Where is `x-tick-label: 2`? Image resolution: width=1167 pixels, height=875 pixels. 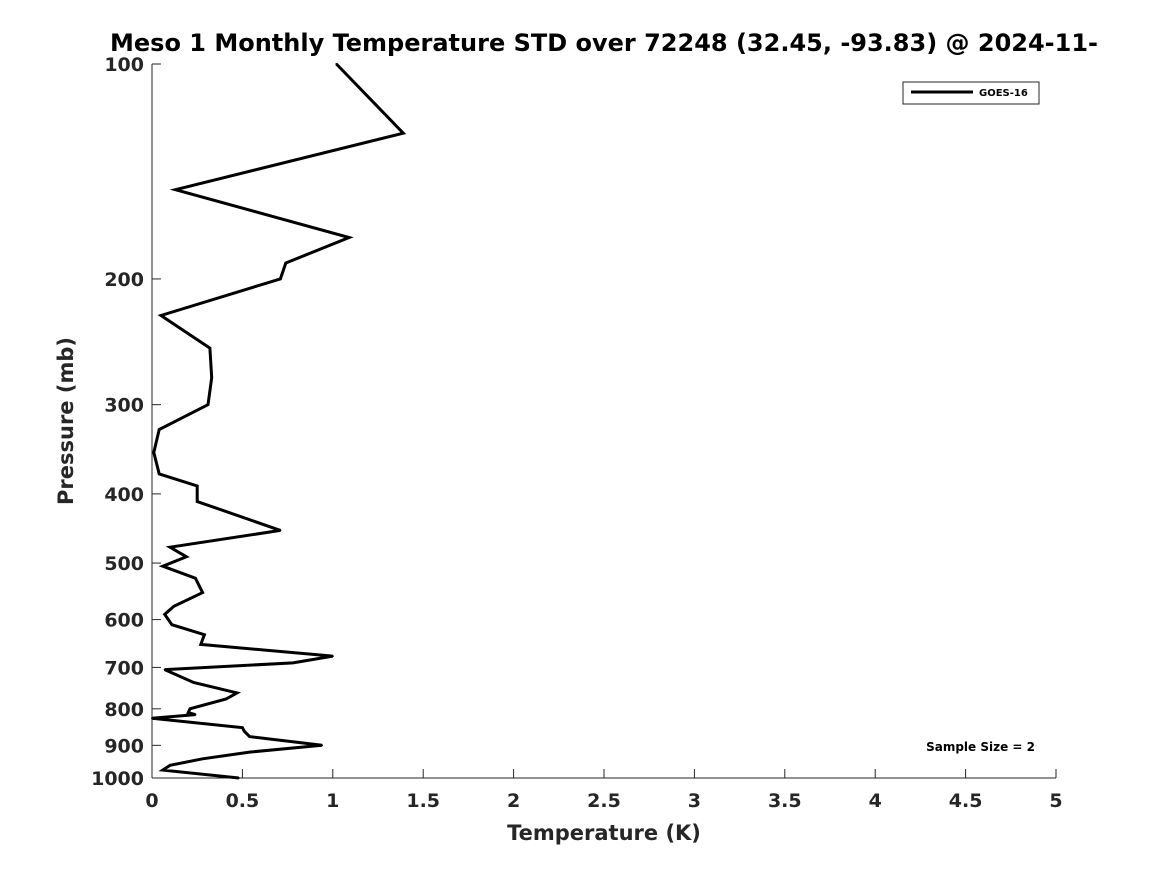 x-tick-label: 2 is located at coordinates (513, 801).